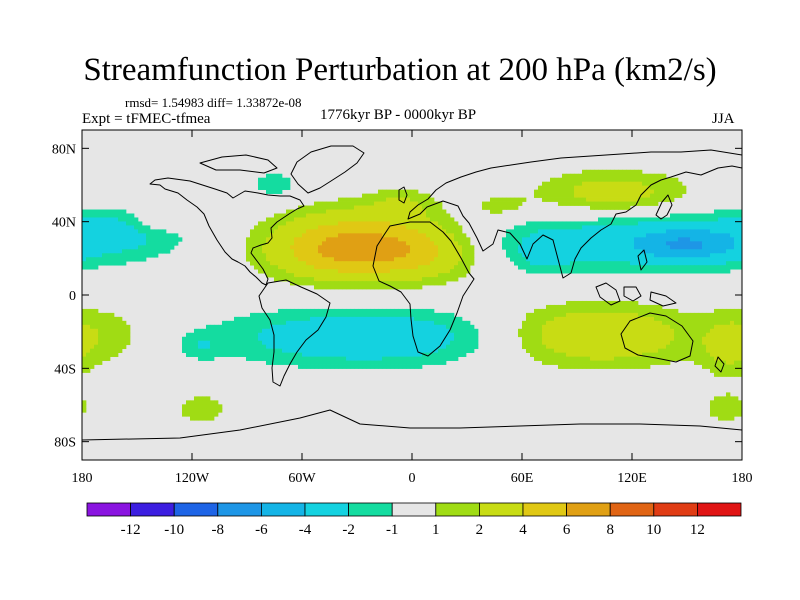 This screenshot has width=800, height=600. I want to click on colorbar-swatch, so click(588, 509).